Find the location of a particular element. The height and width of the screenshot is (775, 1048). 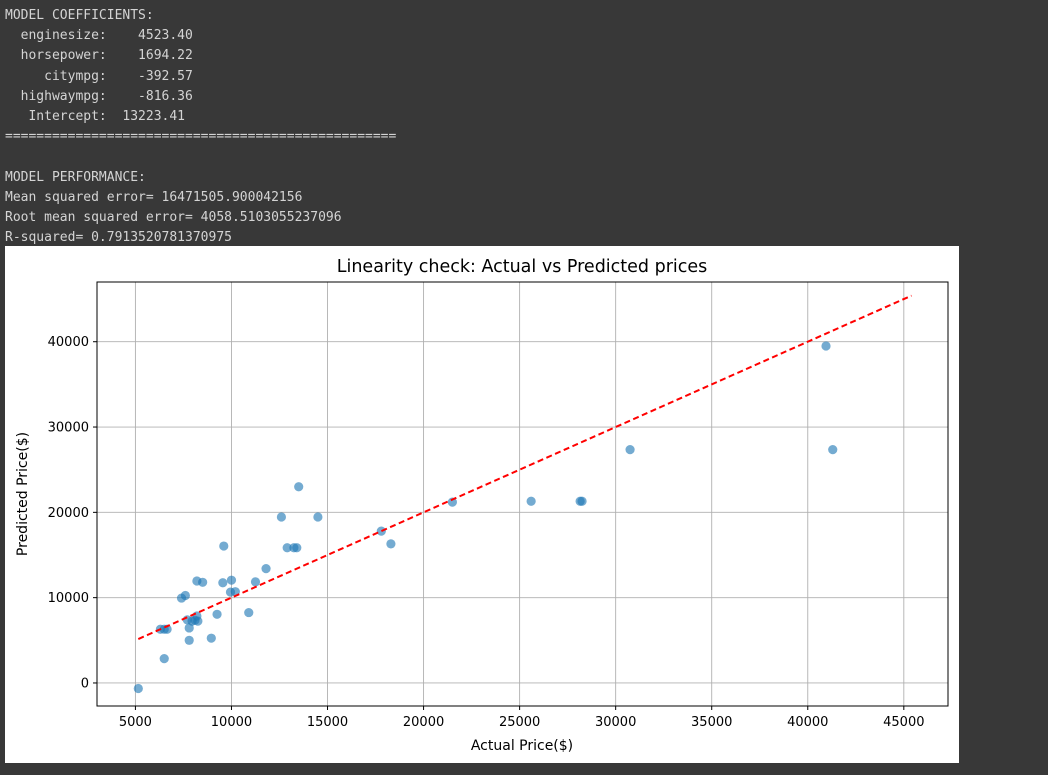

console-line: horsepower: 1694.22 is located at coordinates (99, 56).